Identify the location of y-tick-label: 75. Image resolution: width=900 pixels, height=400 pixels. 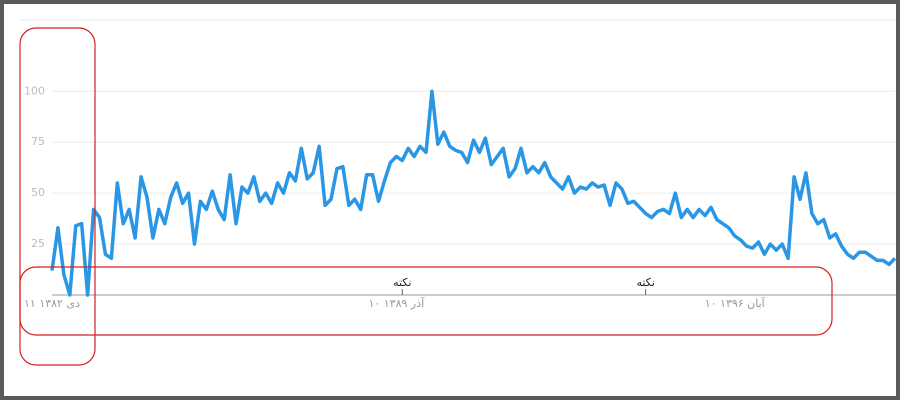
(38, 141).